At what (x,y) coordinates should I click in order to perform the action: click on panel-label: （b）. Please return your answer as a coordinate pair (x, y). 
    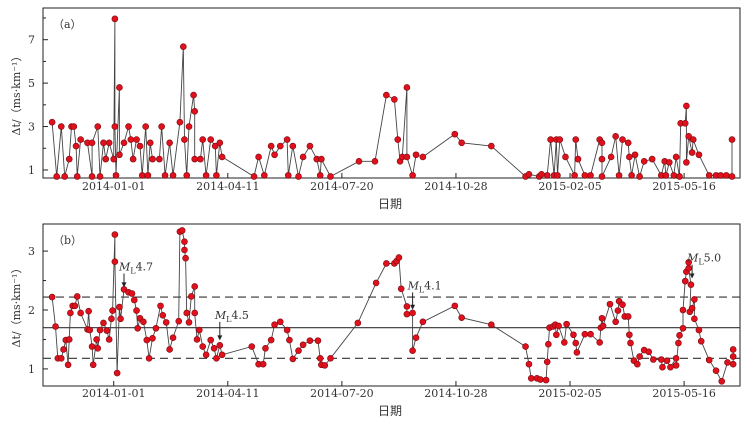
    Looking at the image, I should click on (67, 240).